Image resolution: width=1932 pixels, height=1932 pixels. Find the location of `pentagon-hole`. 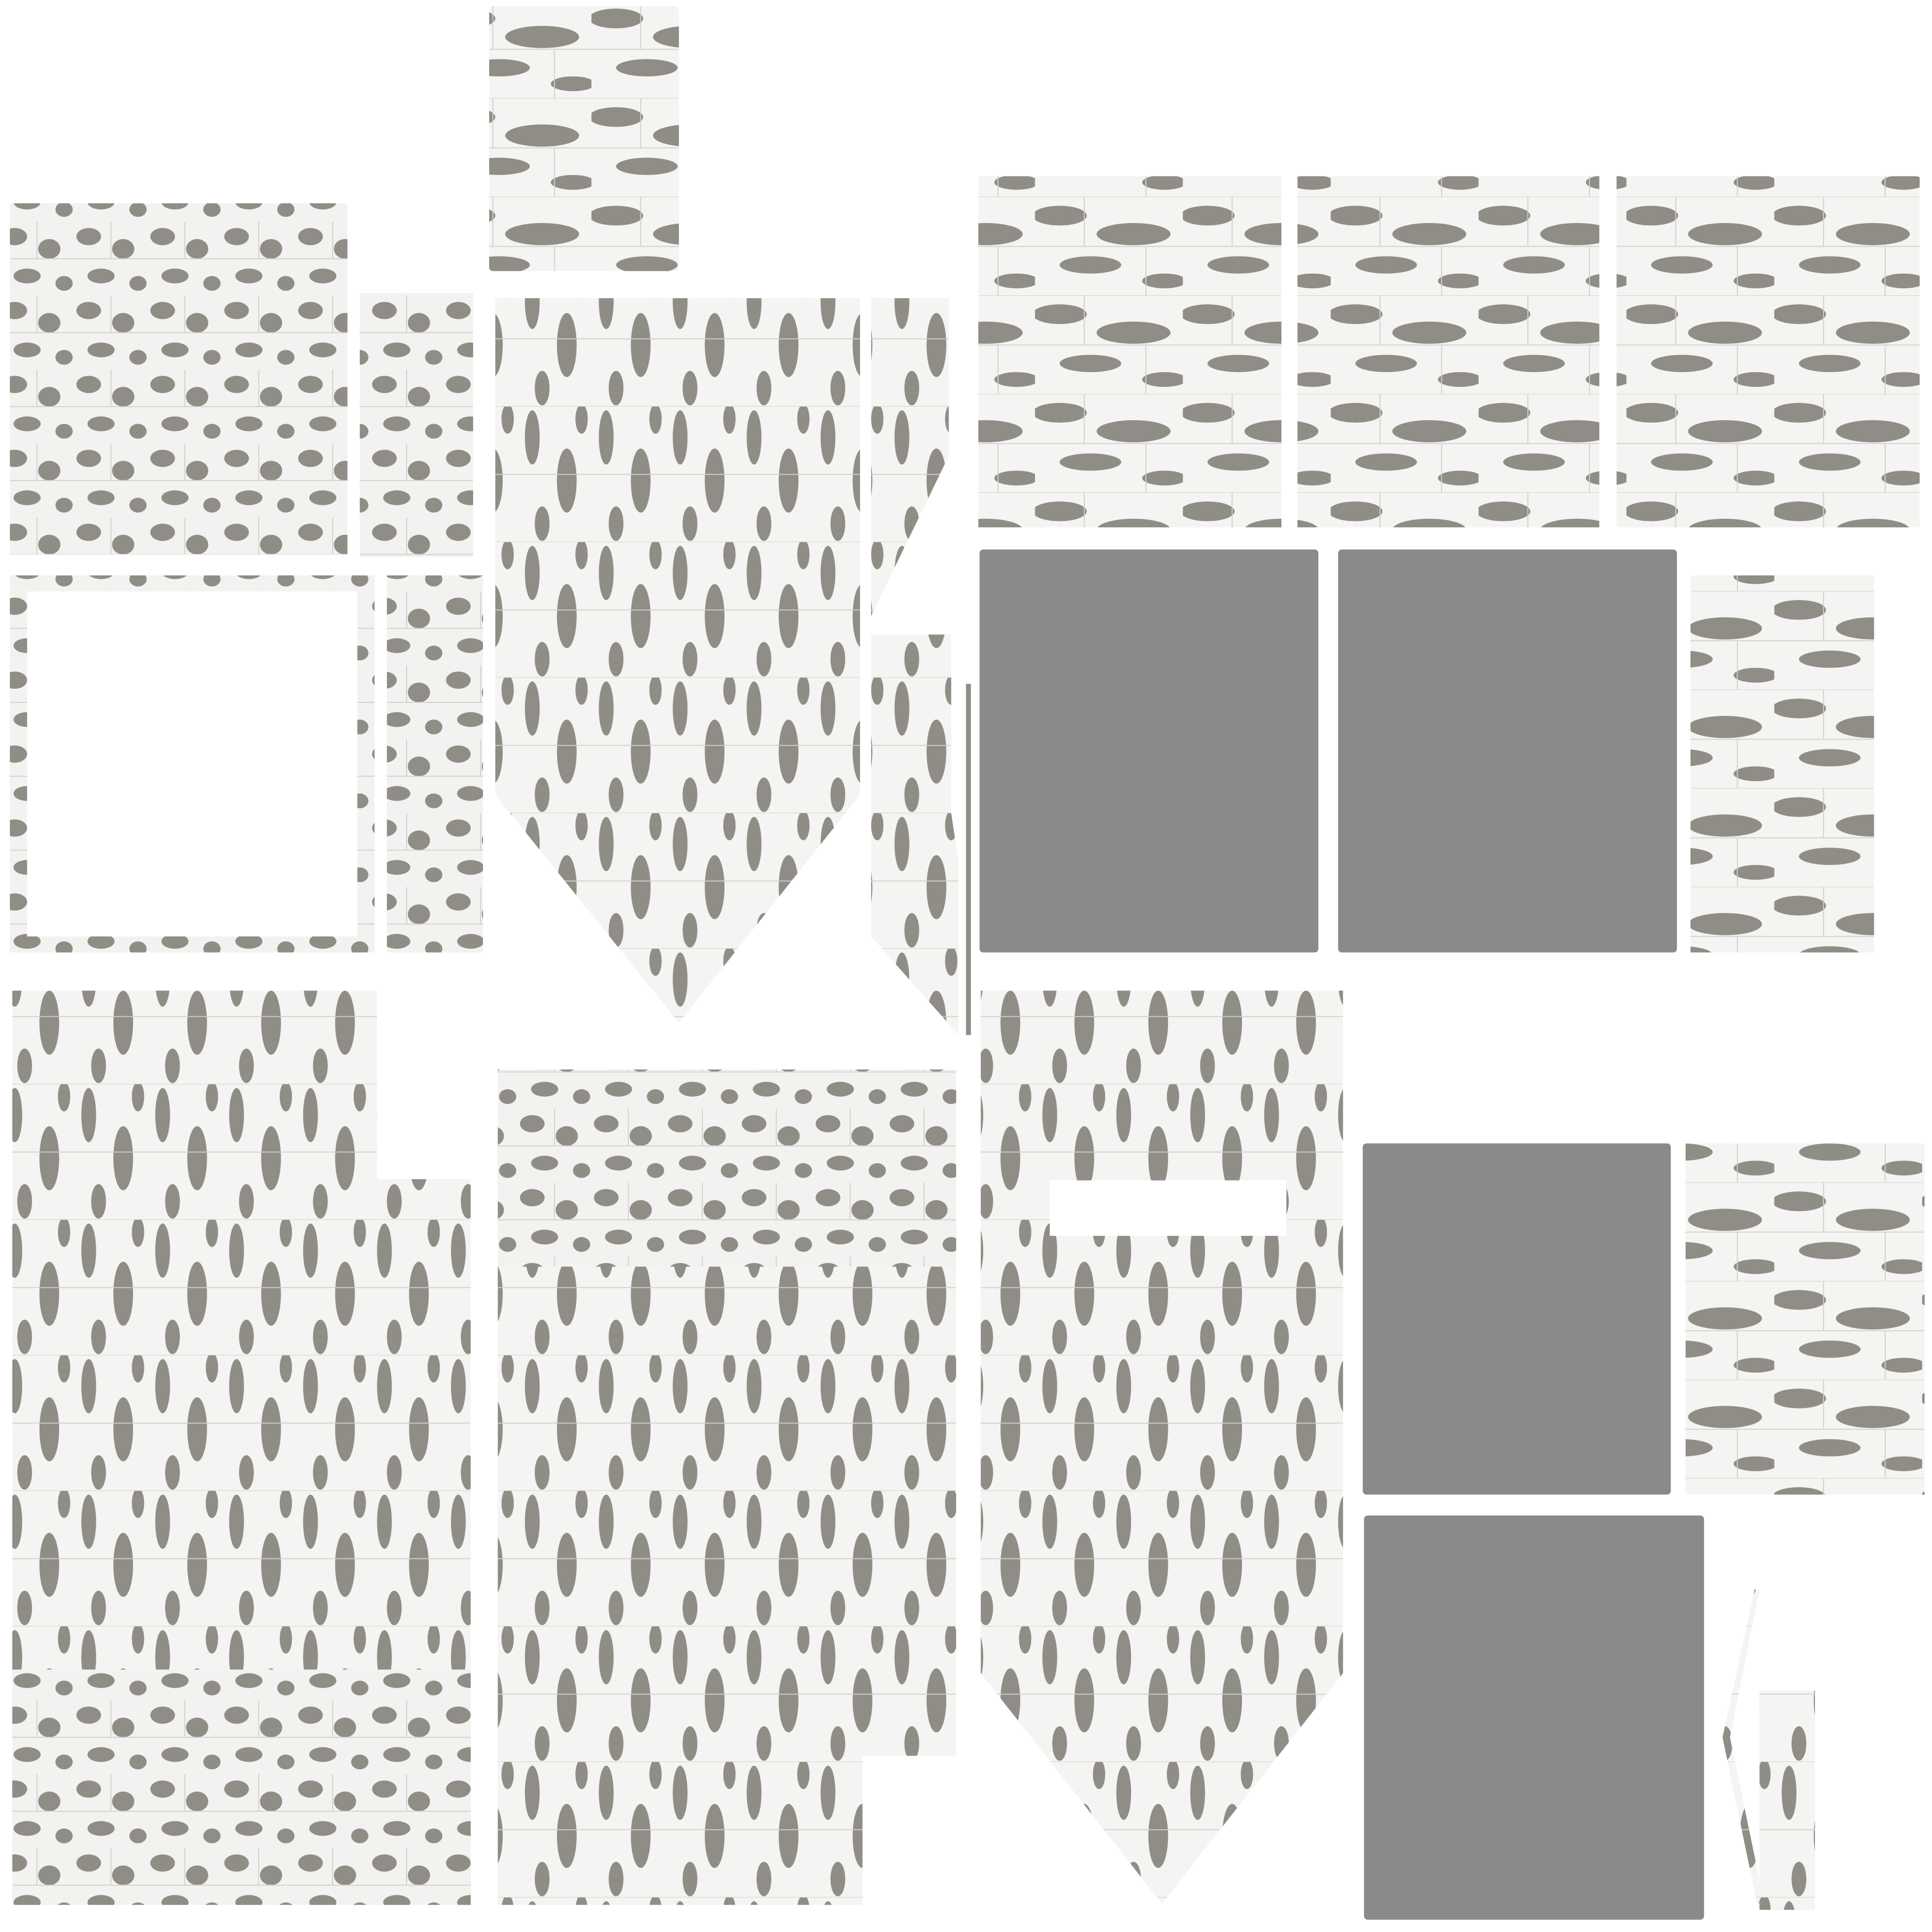

pentagon-hole is located at coordinates (1168, 1208).